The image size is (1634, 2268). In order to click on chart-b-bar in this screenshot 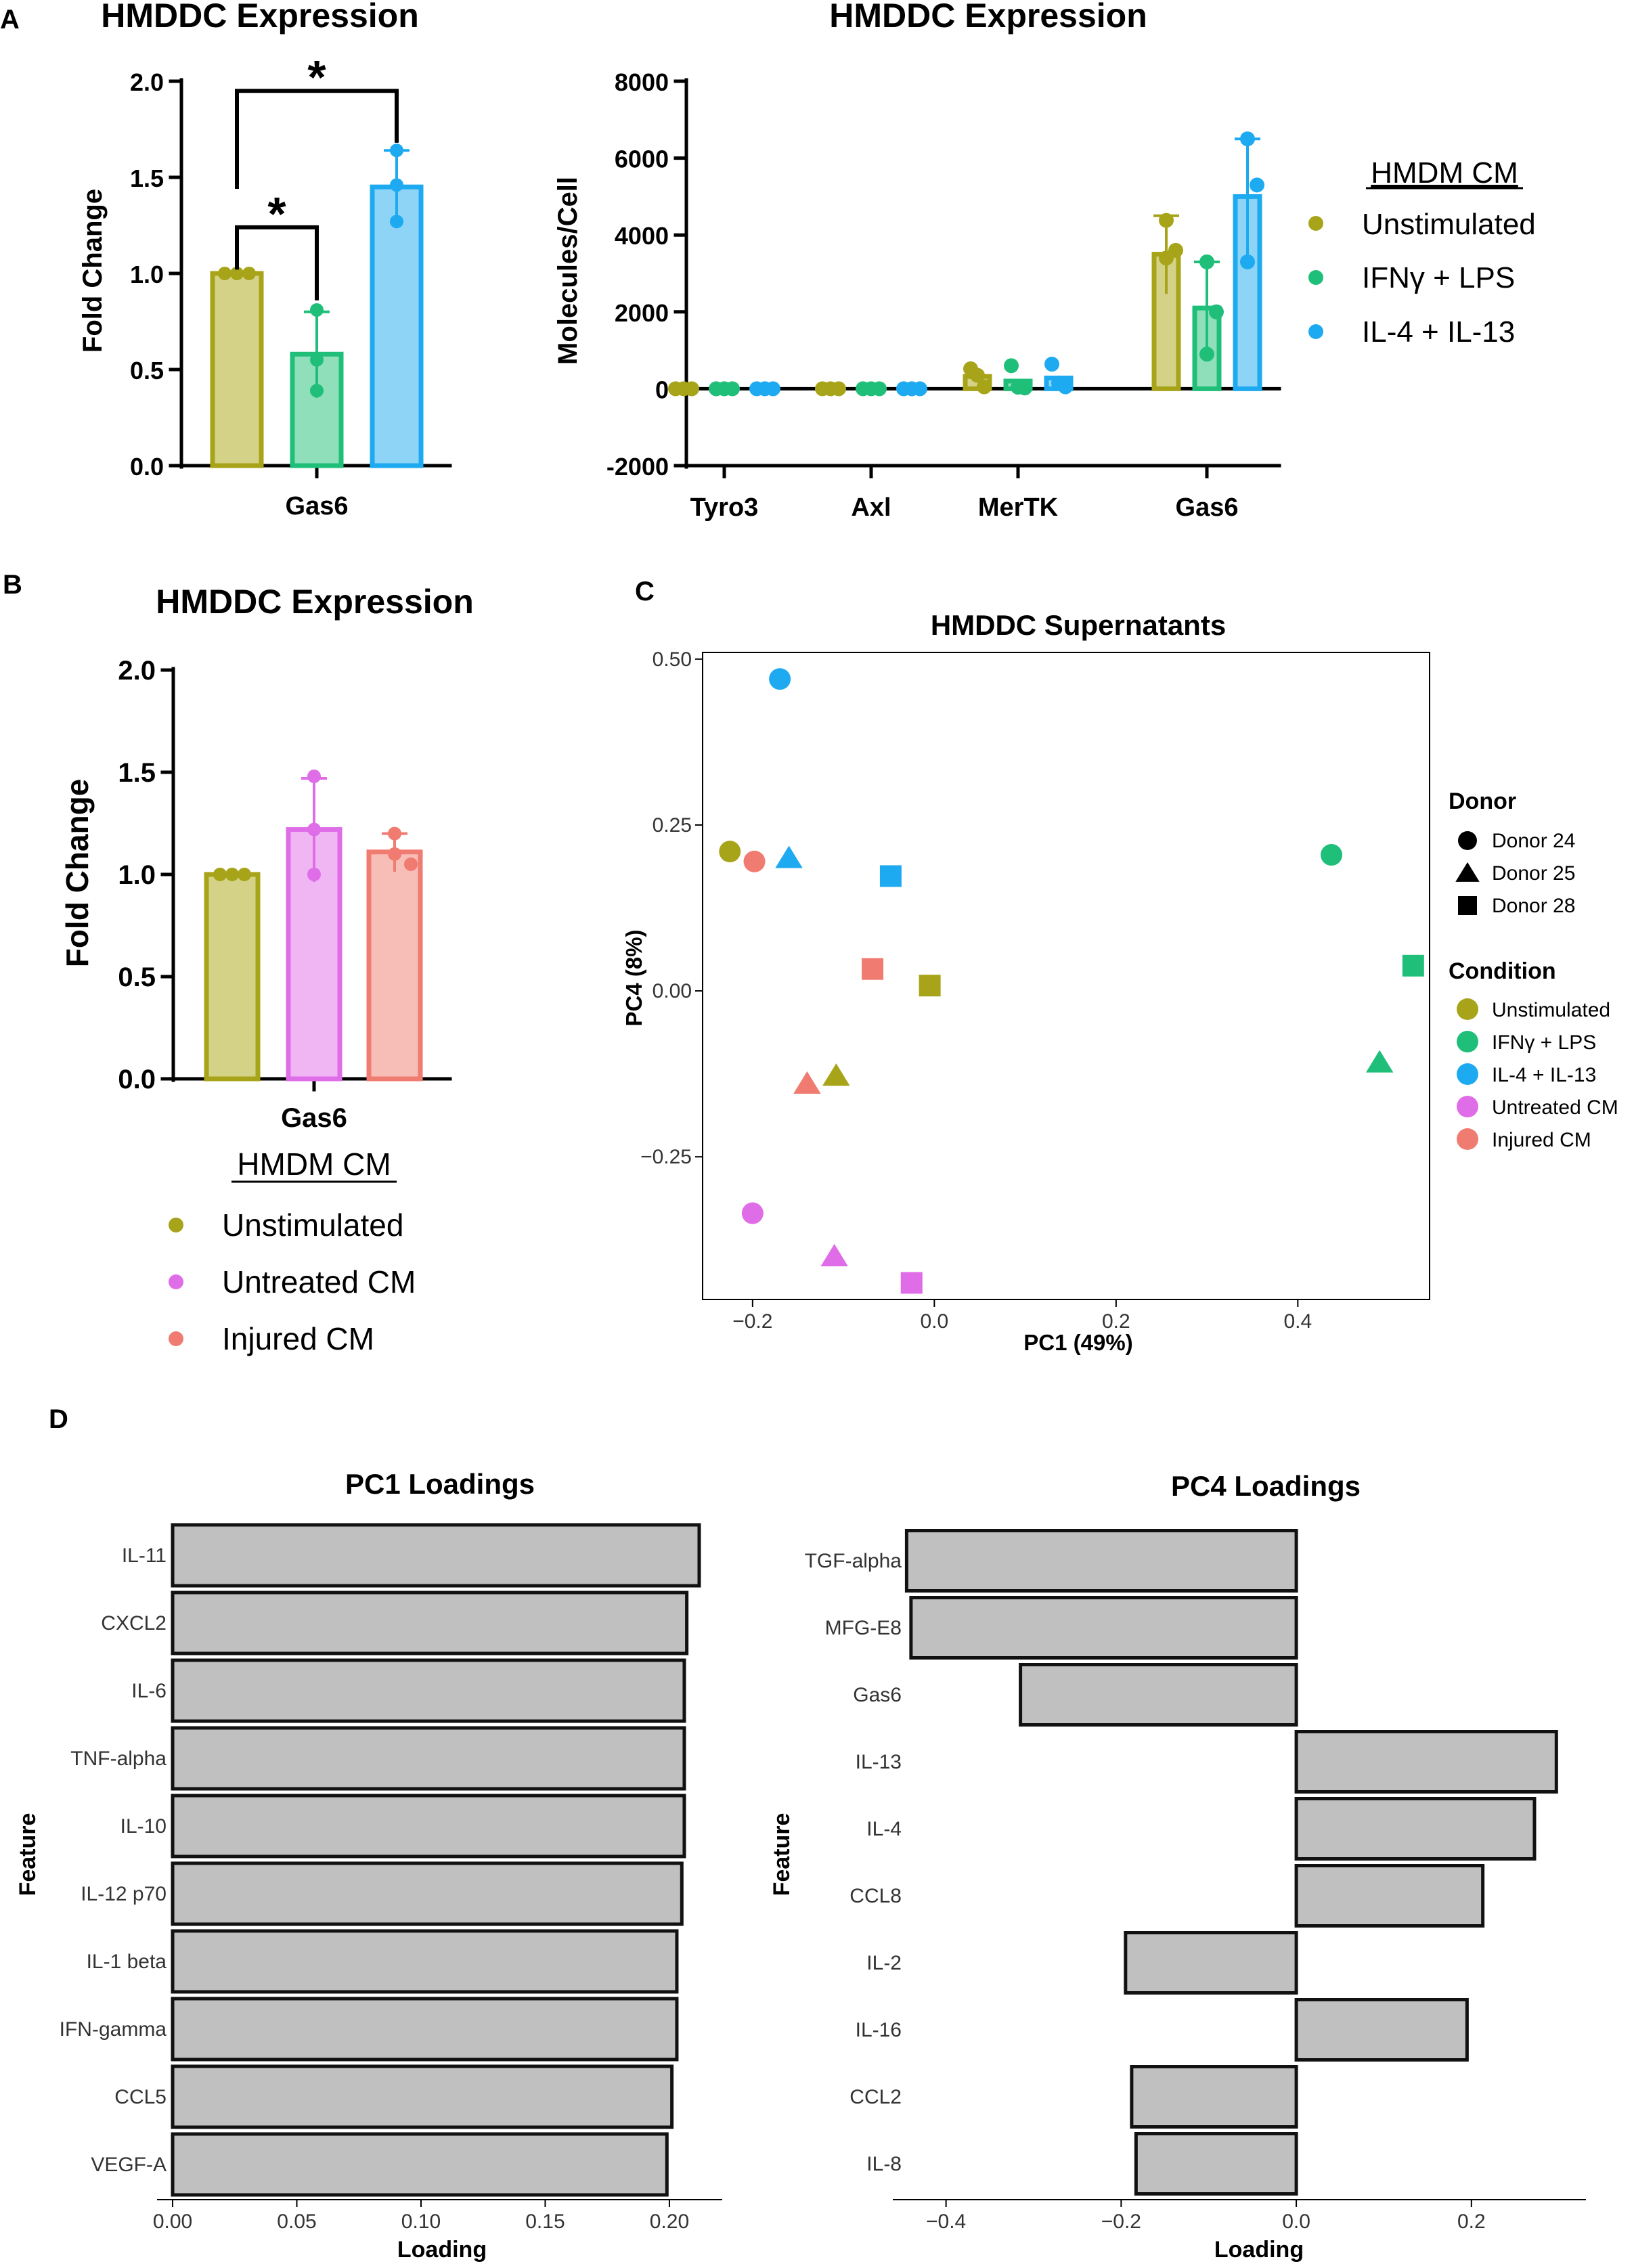, I will do `click(394, 965)`.